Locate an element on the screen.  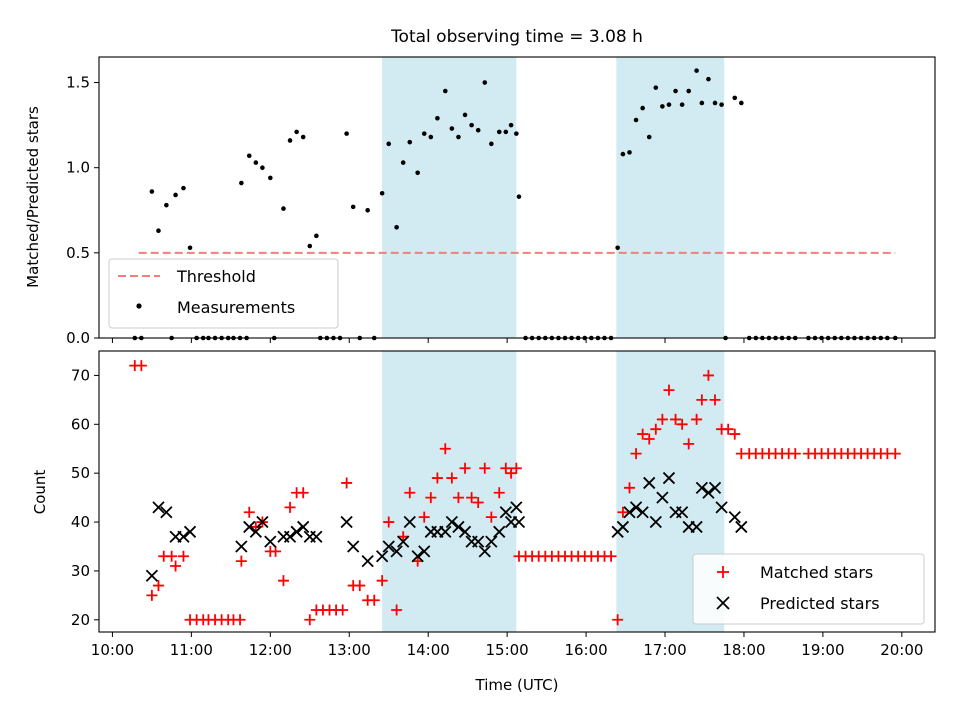
y-tick-label: 1.0 is located at coordinates (78, 168).